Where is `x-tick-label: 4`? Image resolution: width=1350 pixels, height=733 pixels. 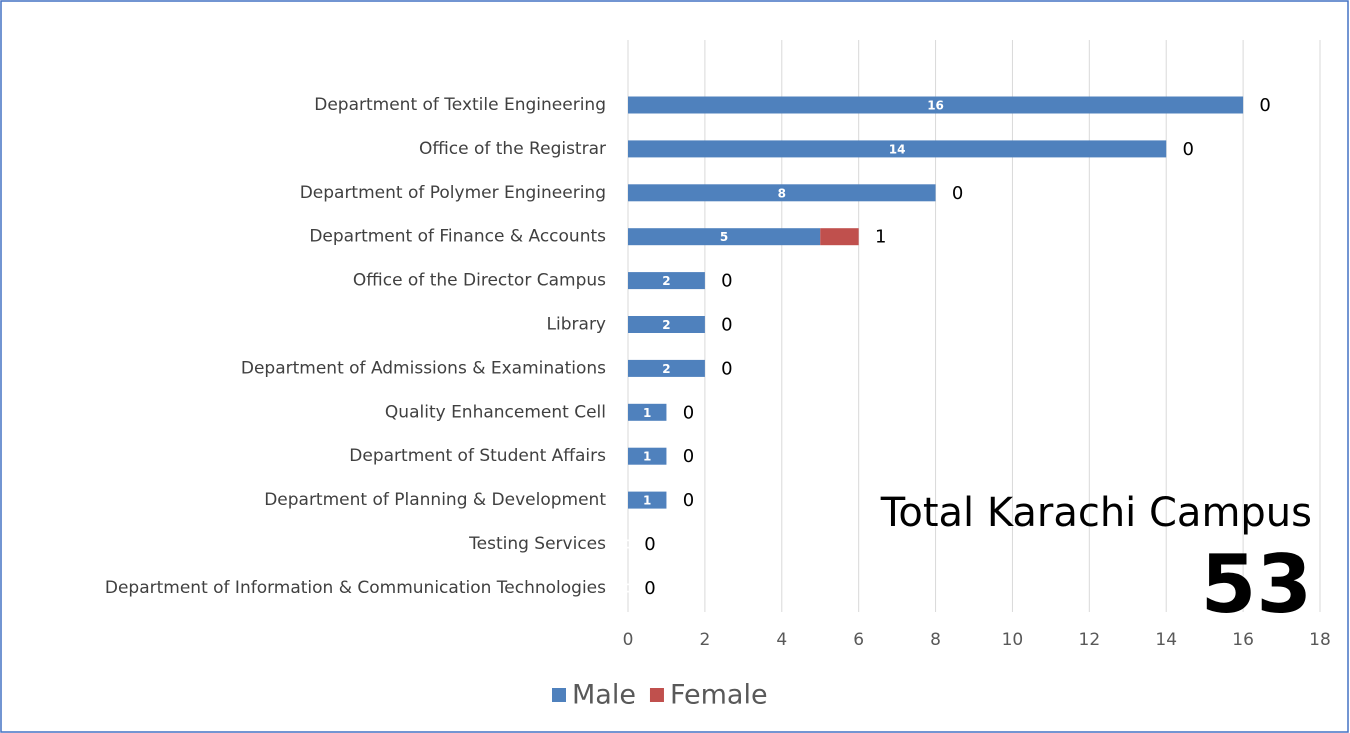 x-tick-label: 4 is located at coordinates (781, 640).